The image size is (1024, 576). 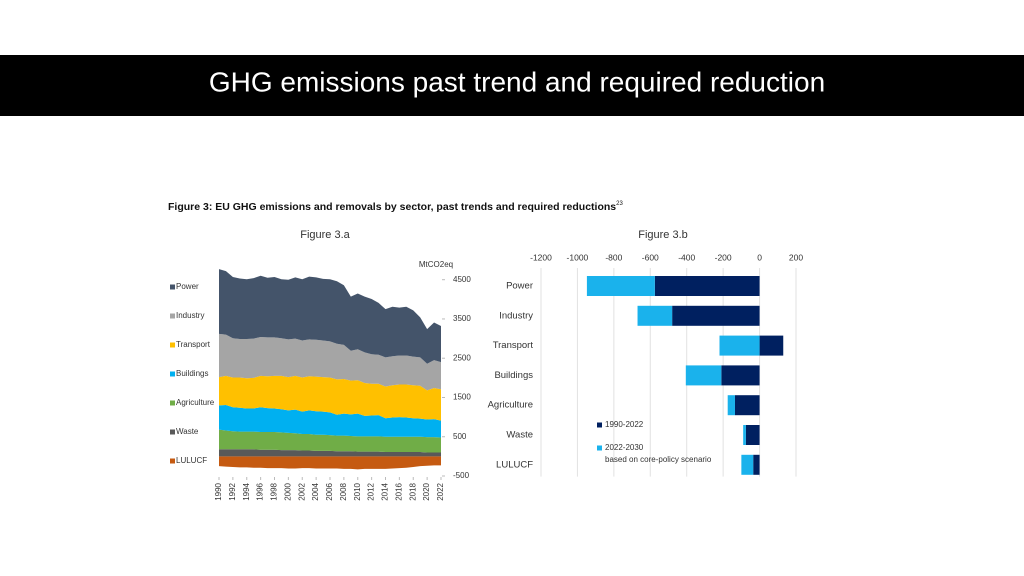 What do you see at coordinates (519, 286) in the screenshot?
I see `category-label: Power` at bounding box center [519, 286].